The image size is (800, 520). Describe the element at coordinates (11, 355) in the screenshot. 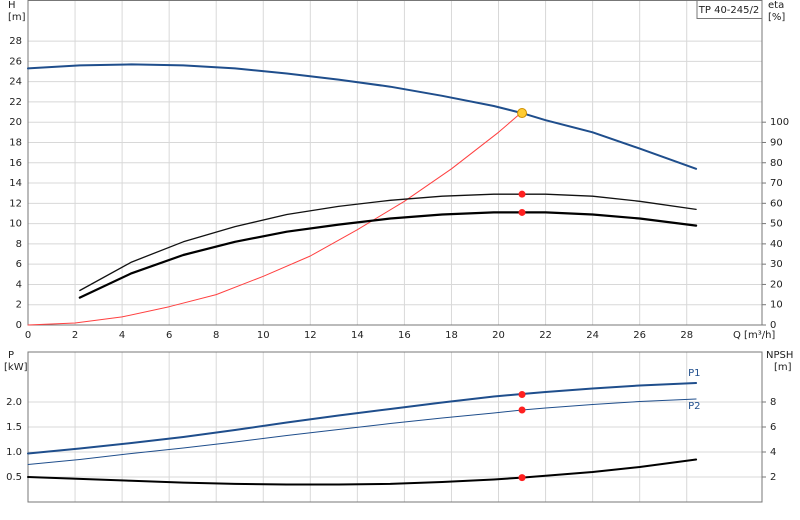

I see `y-axis-label: P` at that location.